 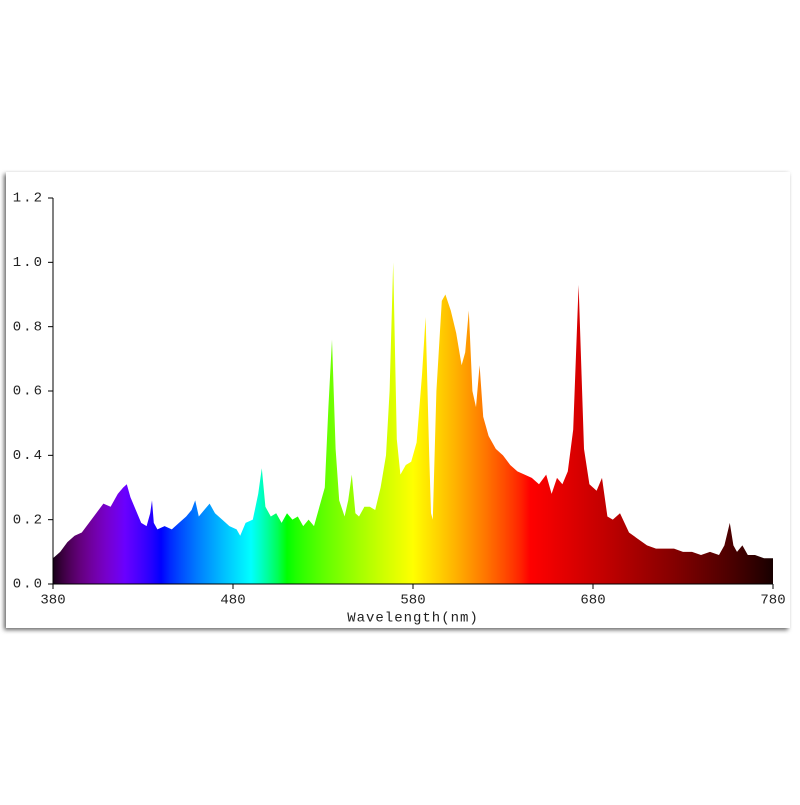 I want to click on y-tick-label: 1.0, so click(x=28, y=263).